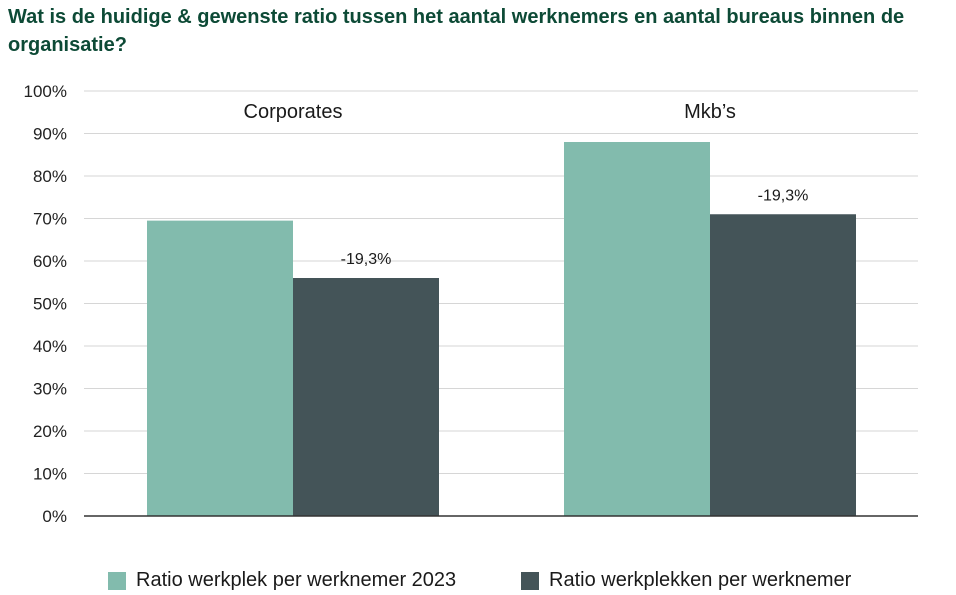 This screenshot has width=956, height=595. Describe the element at coordinates (296, 580) in the screenshot. I see `legend-label-series-1: Ratio werkplek per werknemer 2023` at that location.